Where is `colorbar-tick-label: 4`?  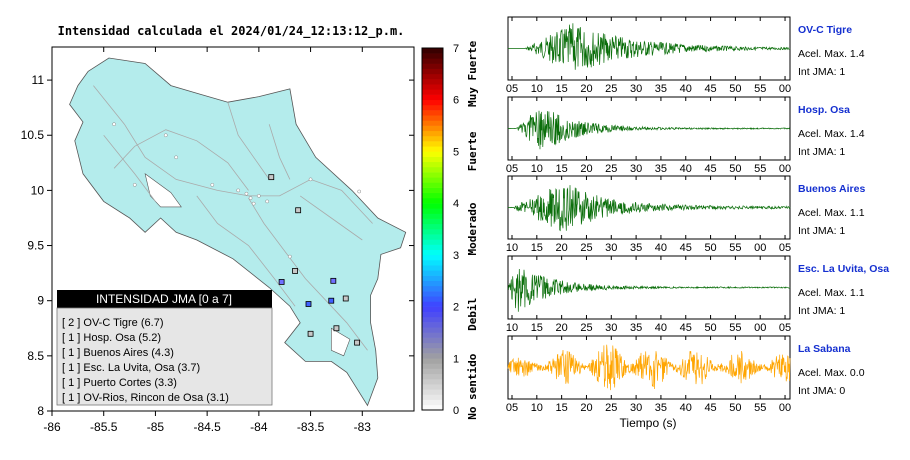
colorbar-tick-label: 4 is located at coordinates (456, 204).